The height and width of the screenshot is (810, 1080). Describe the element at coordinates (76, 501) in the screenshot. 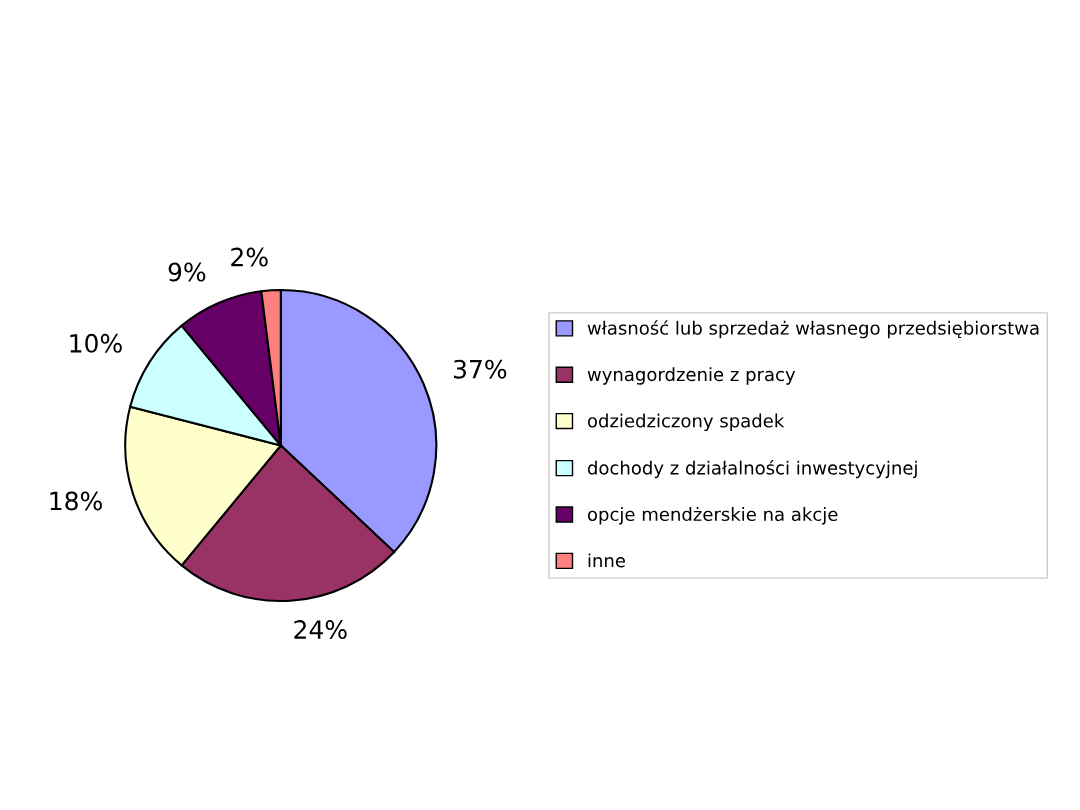

I see `data-label: 18%` at that location.